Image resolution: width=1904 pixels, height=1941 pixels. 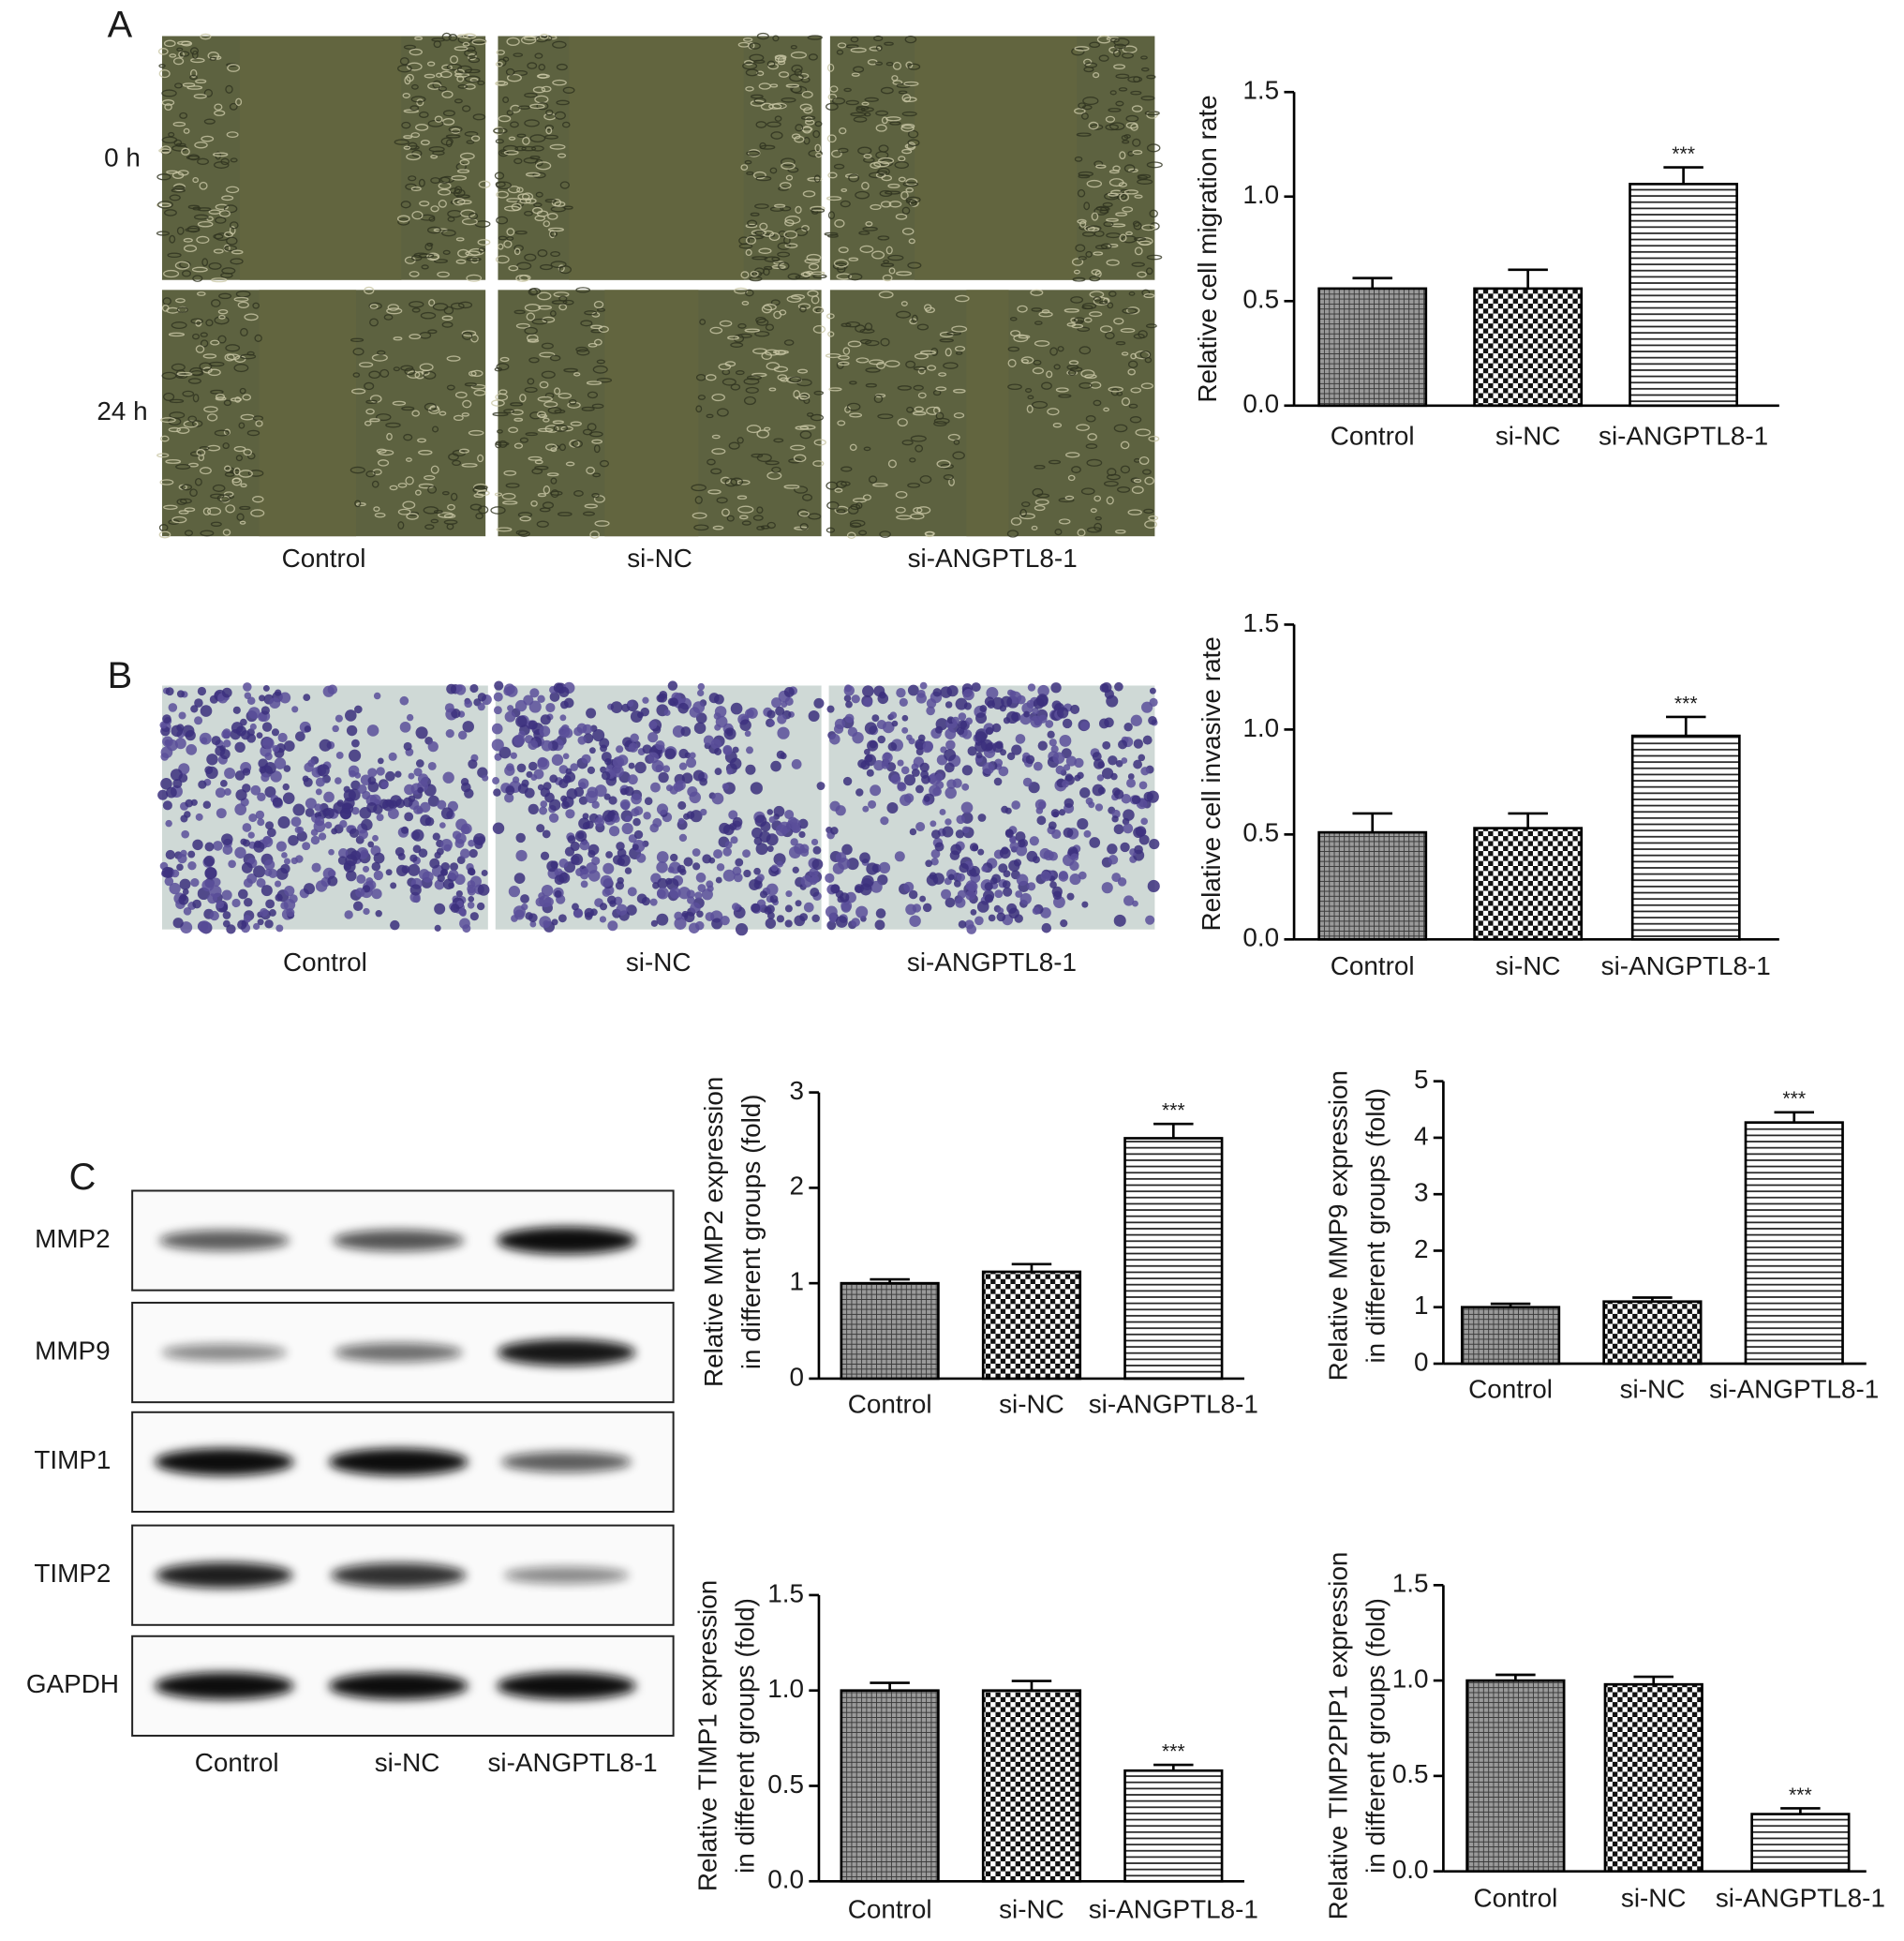 What do you see at coordinates (660, 157) in the screenshot?
I see `micrograph` at bounding box center [660, 157].